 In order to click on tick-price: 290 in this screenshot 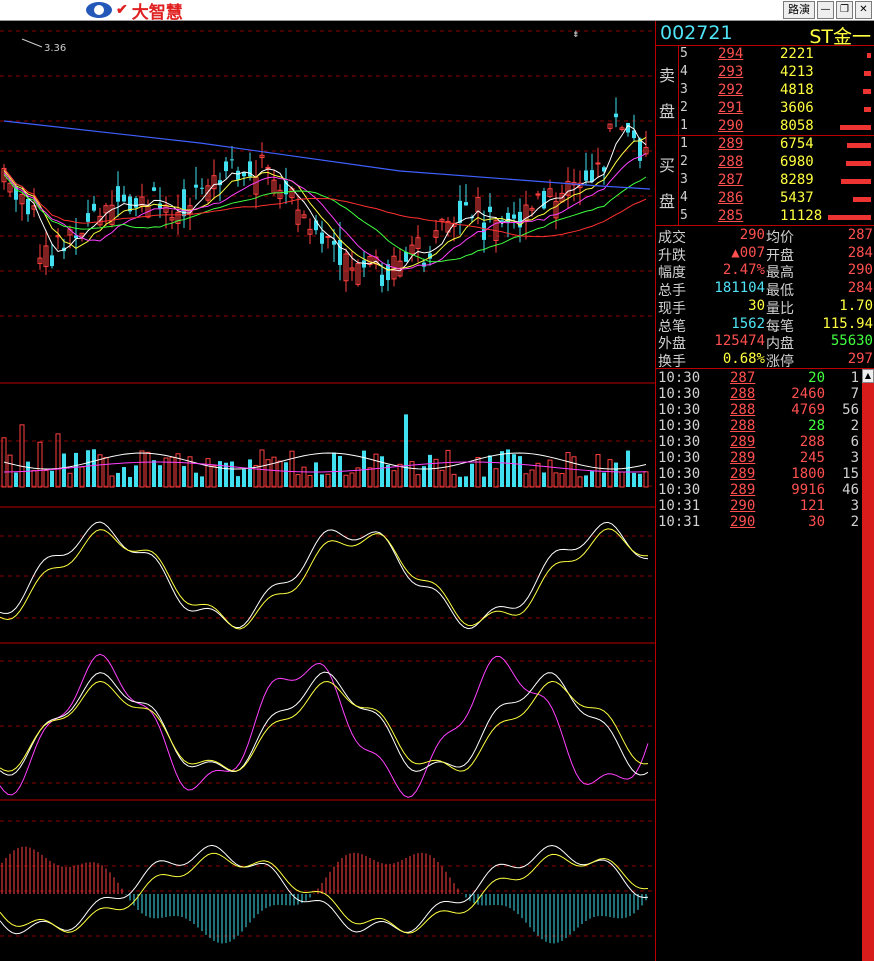, I will do `click(743, 506)`.